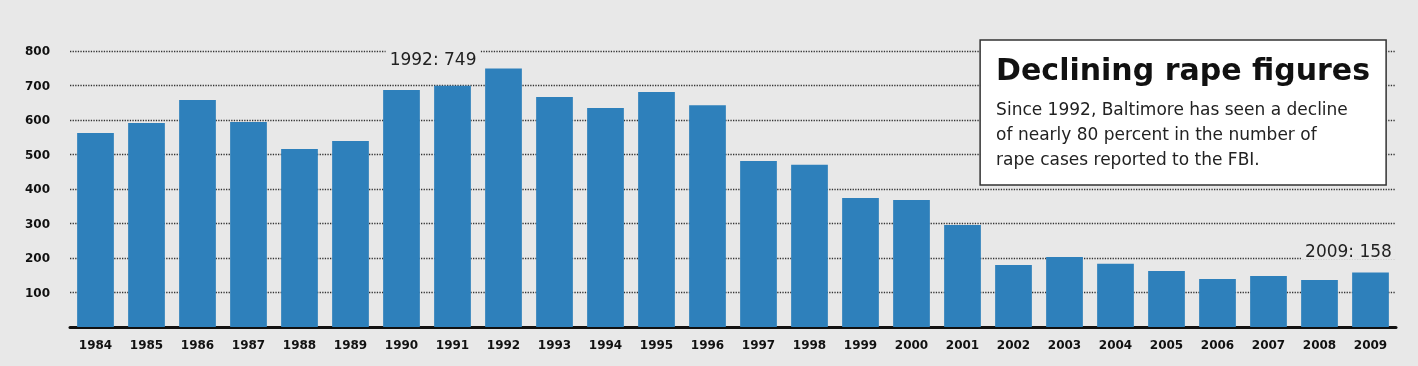 This screenshot has height=366, width=1418. Describe the element at coordinates (37, 120) in the screenshot. I see `y-tick-label: 600` at that location.